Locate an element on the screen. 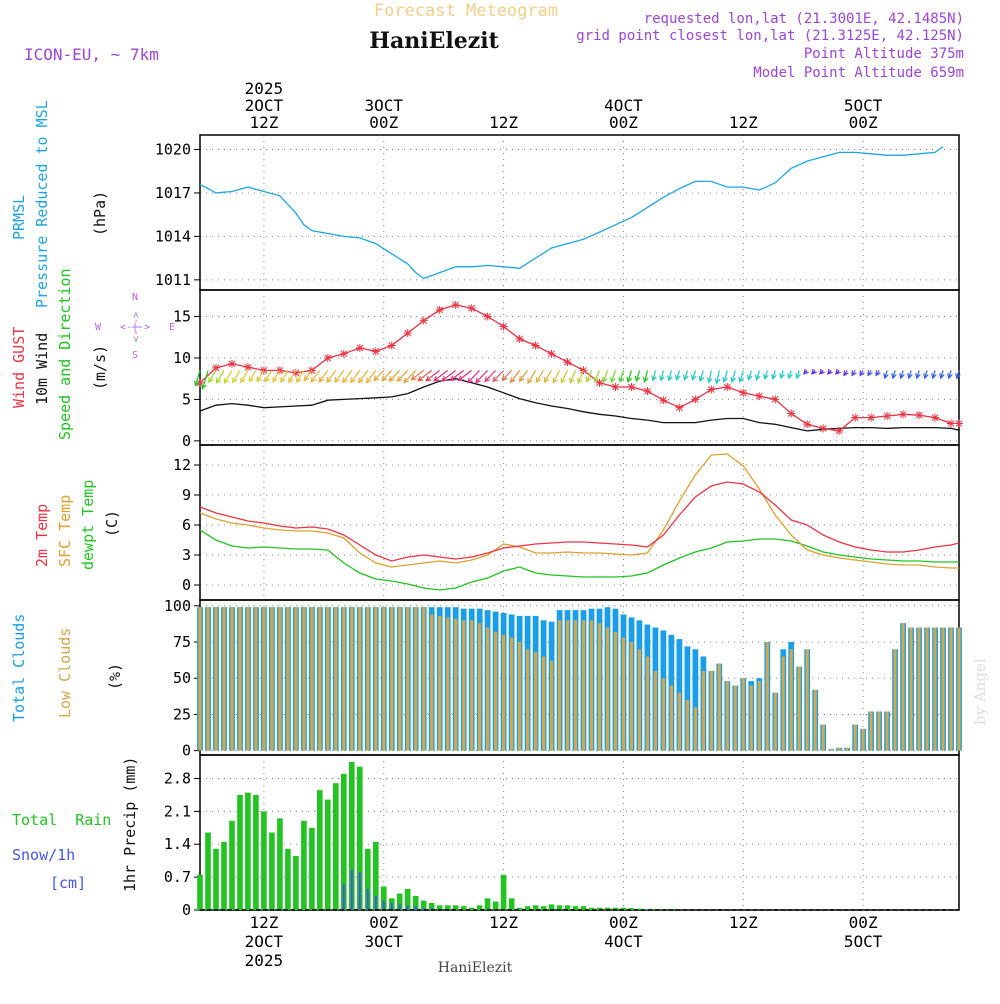 This screenshot has width=1000, height=1004. y-tick-label: 6 is located at coordinates (186, 525).